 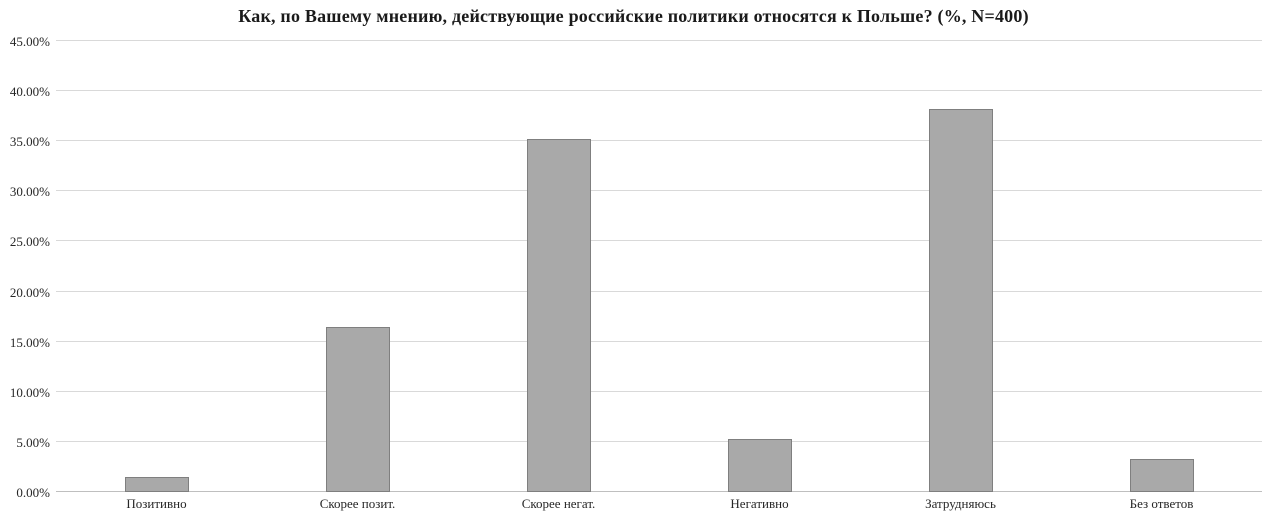 I want to click on x-axis-category-label: Позитивно, so click(x=156, y=503).